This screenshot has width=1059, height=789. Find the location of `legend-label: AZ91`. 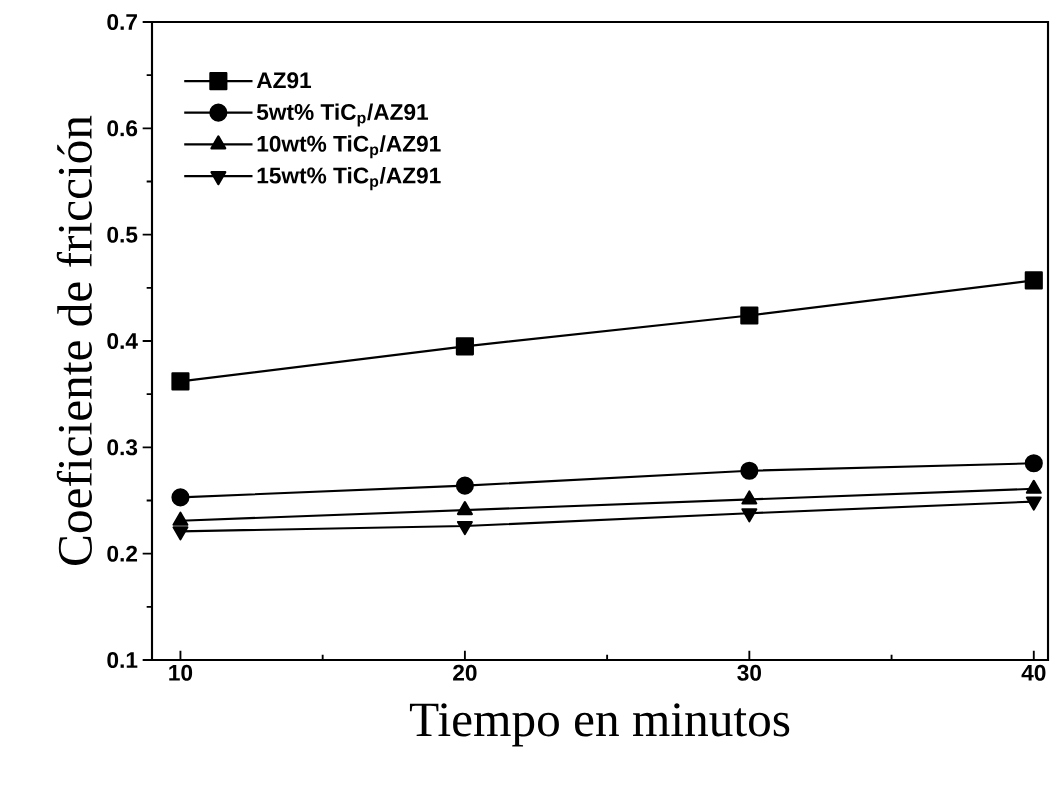

legend-label: AZ91 is located at coordinates (284, 80).